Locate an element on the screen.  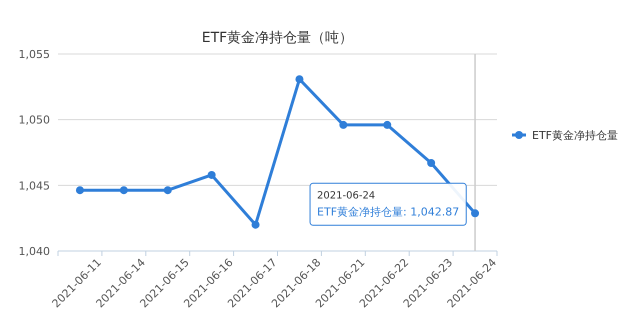
legend-label: ETF黄金净持仓量 is located at coordinates (575, 135).